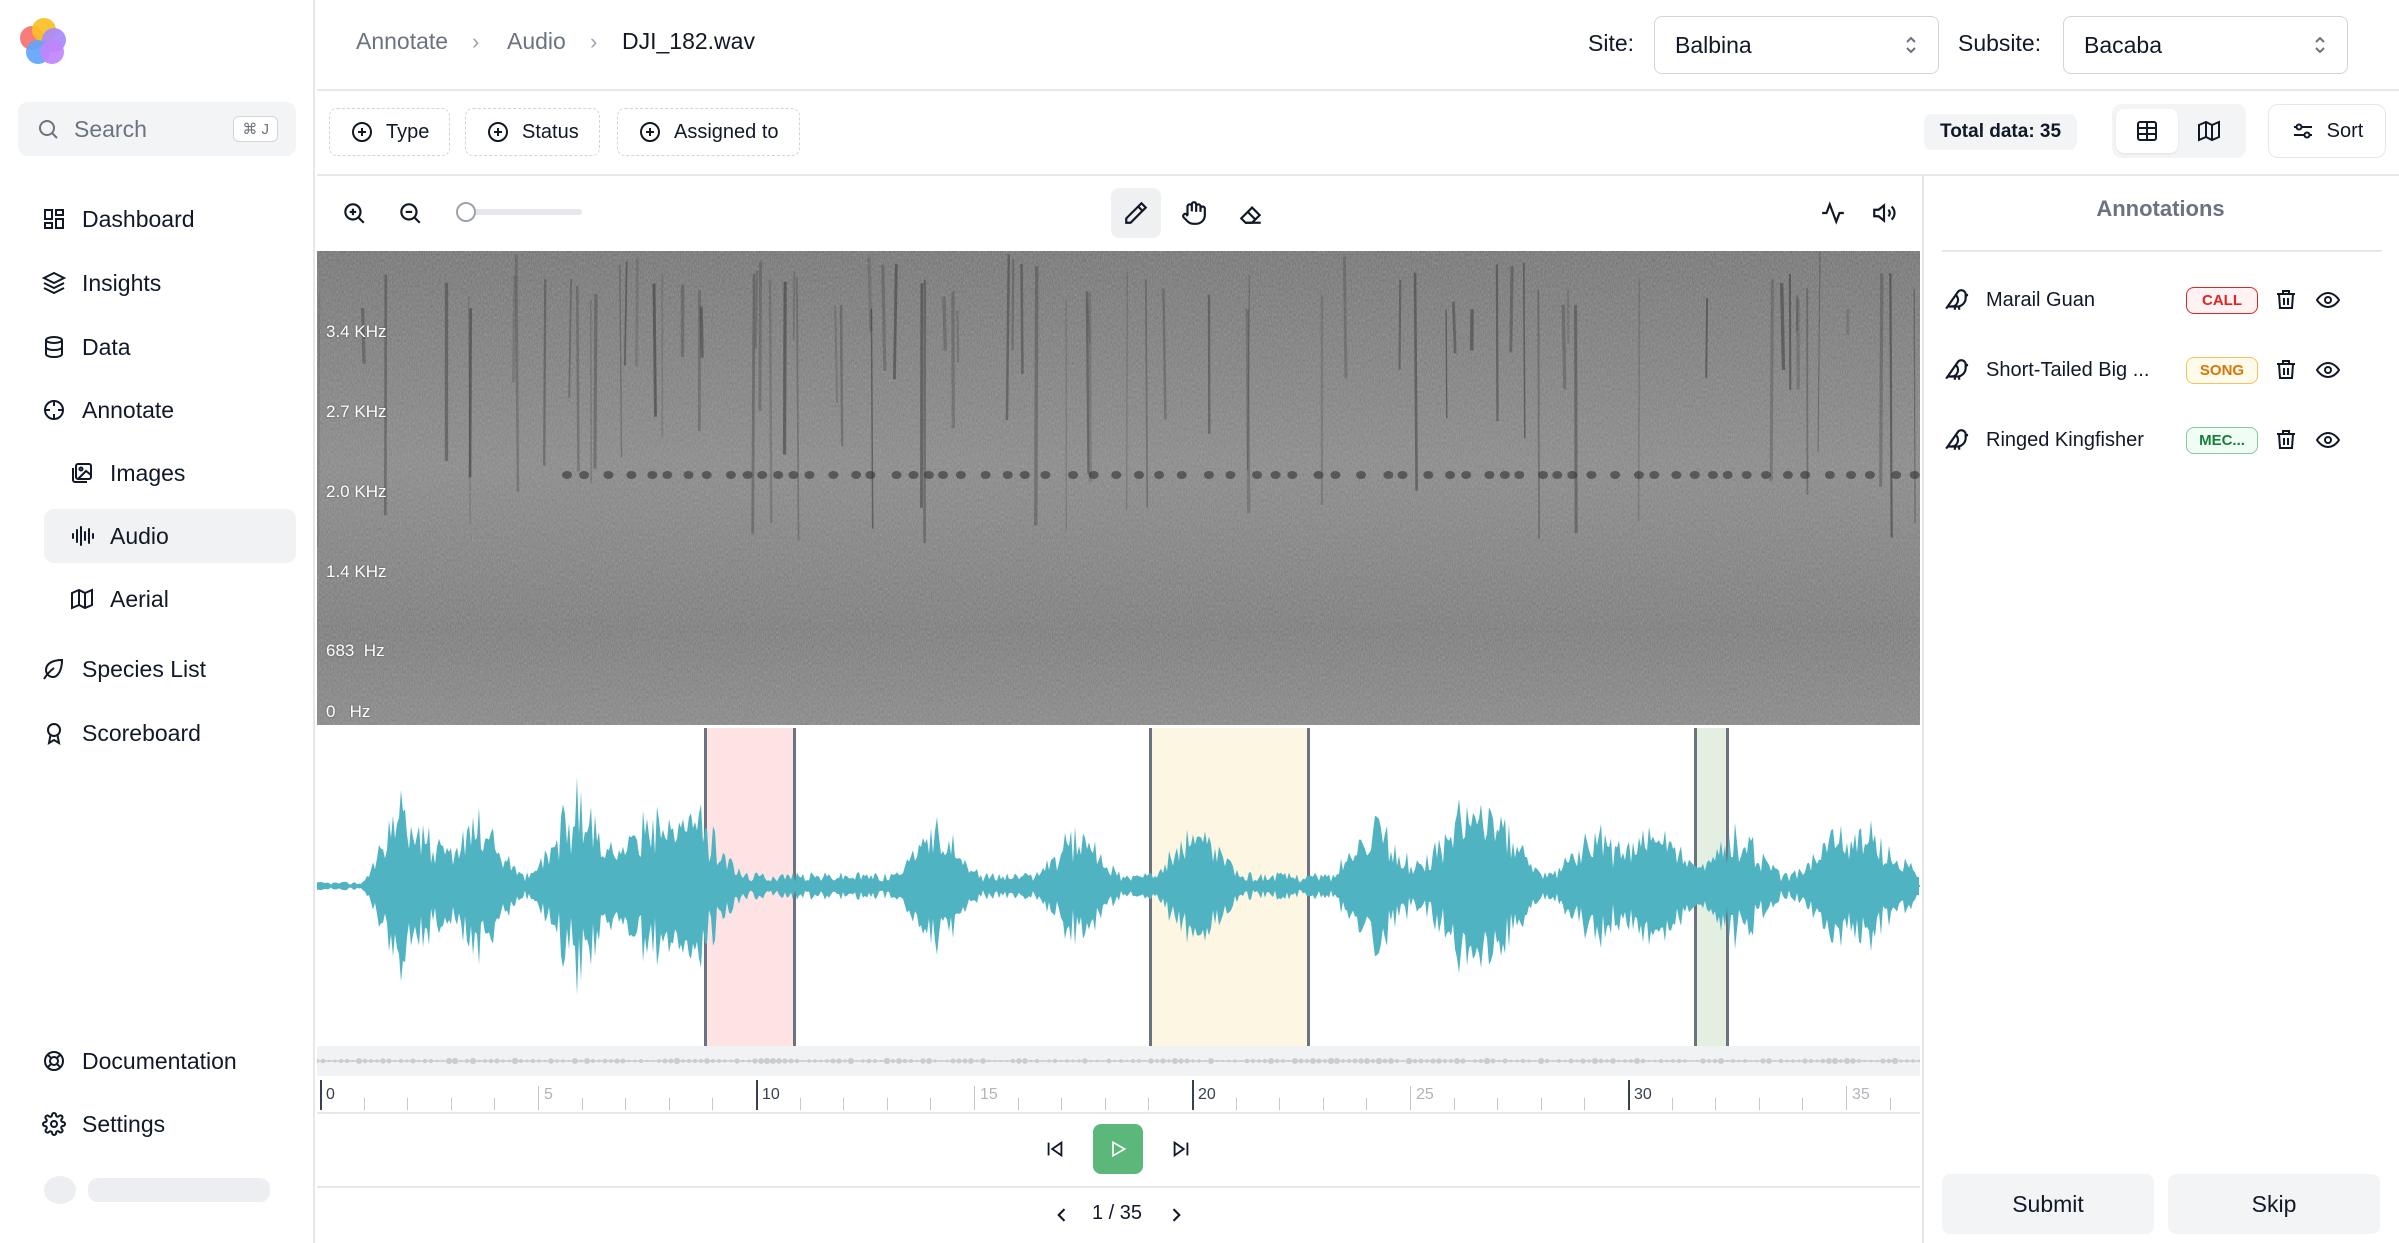  What do you see at coordinates (1062, 1215) in the screenshot?
I see `prev-file-button` at bounding box center [1062, 1215].